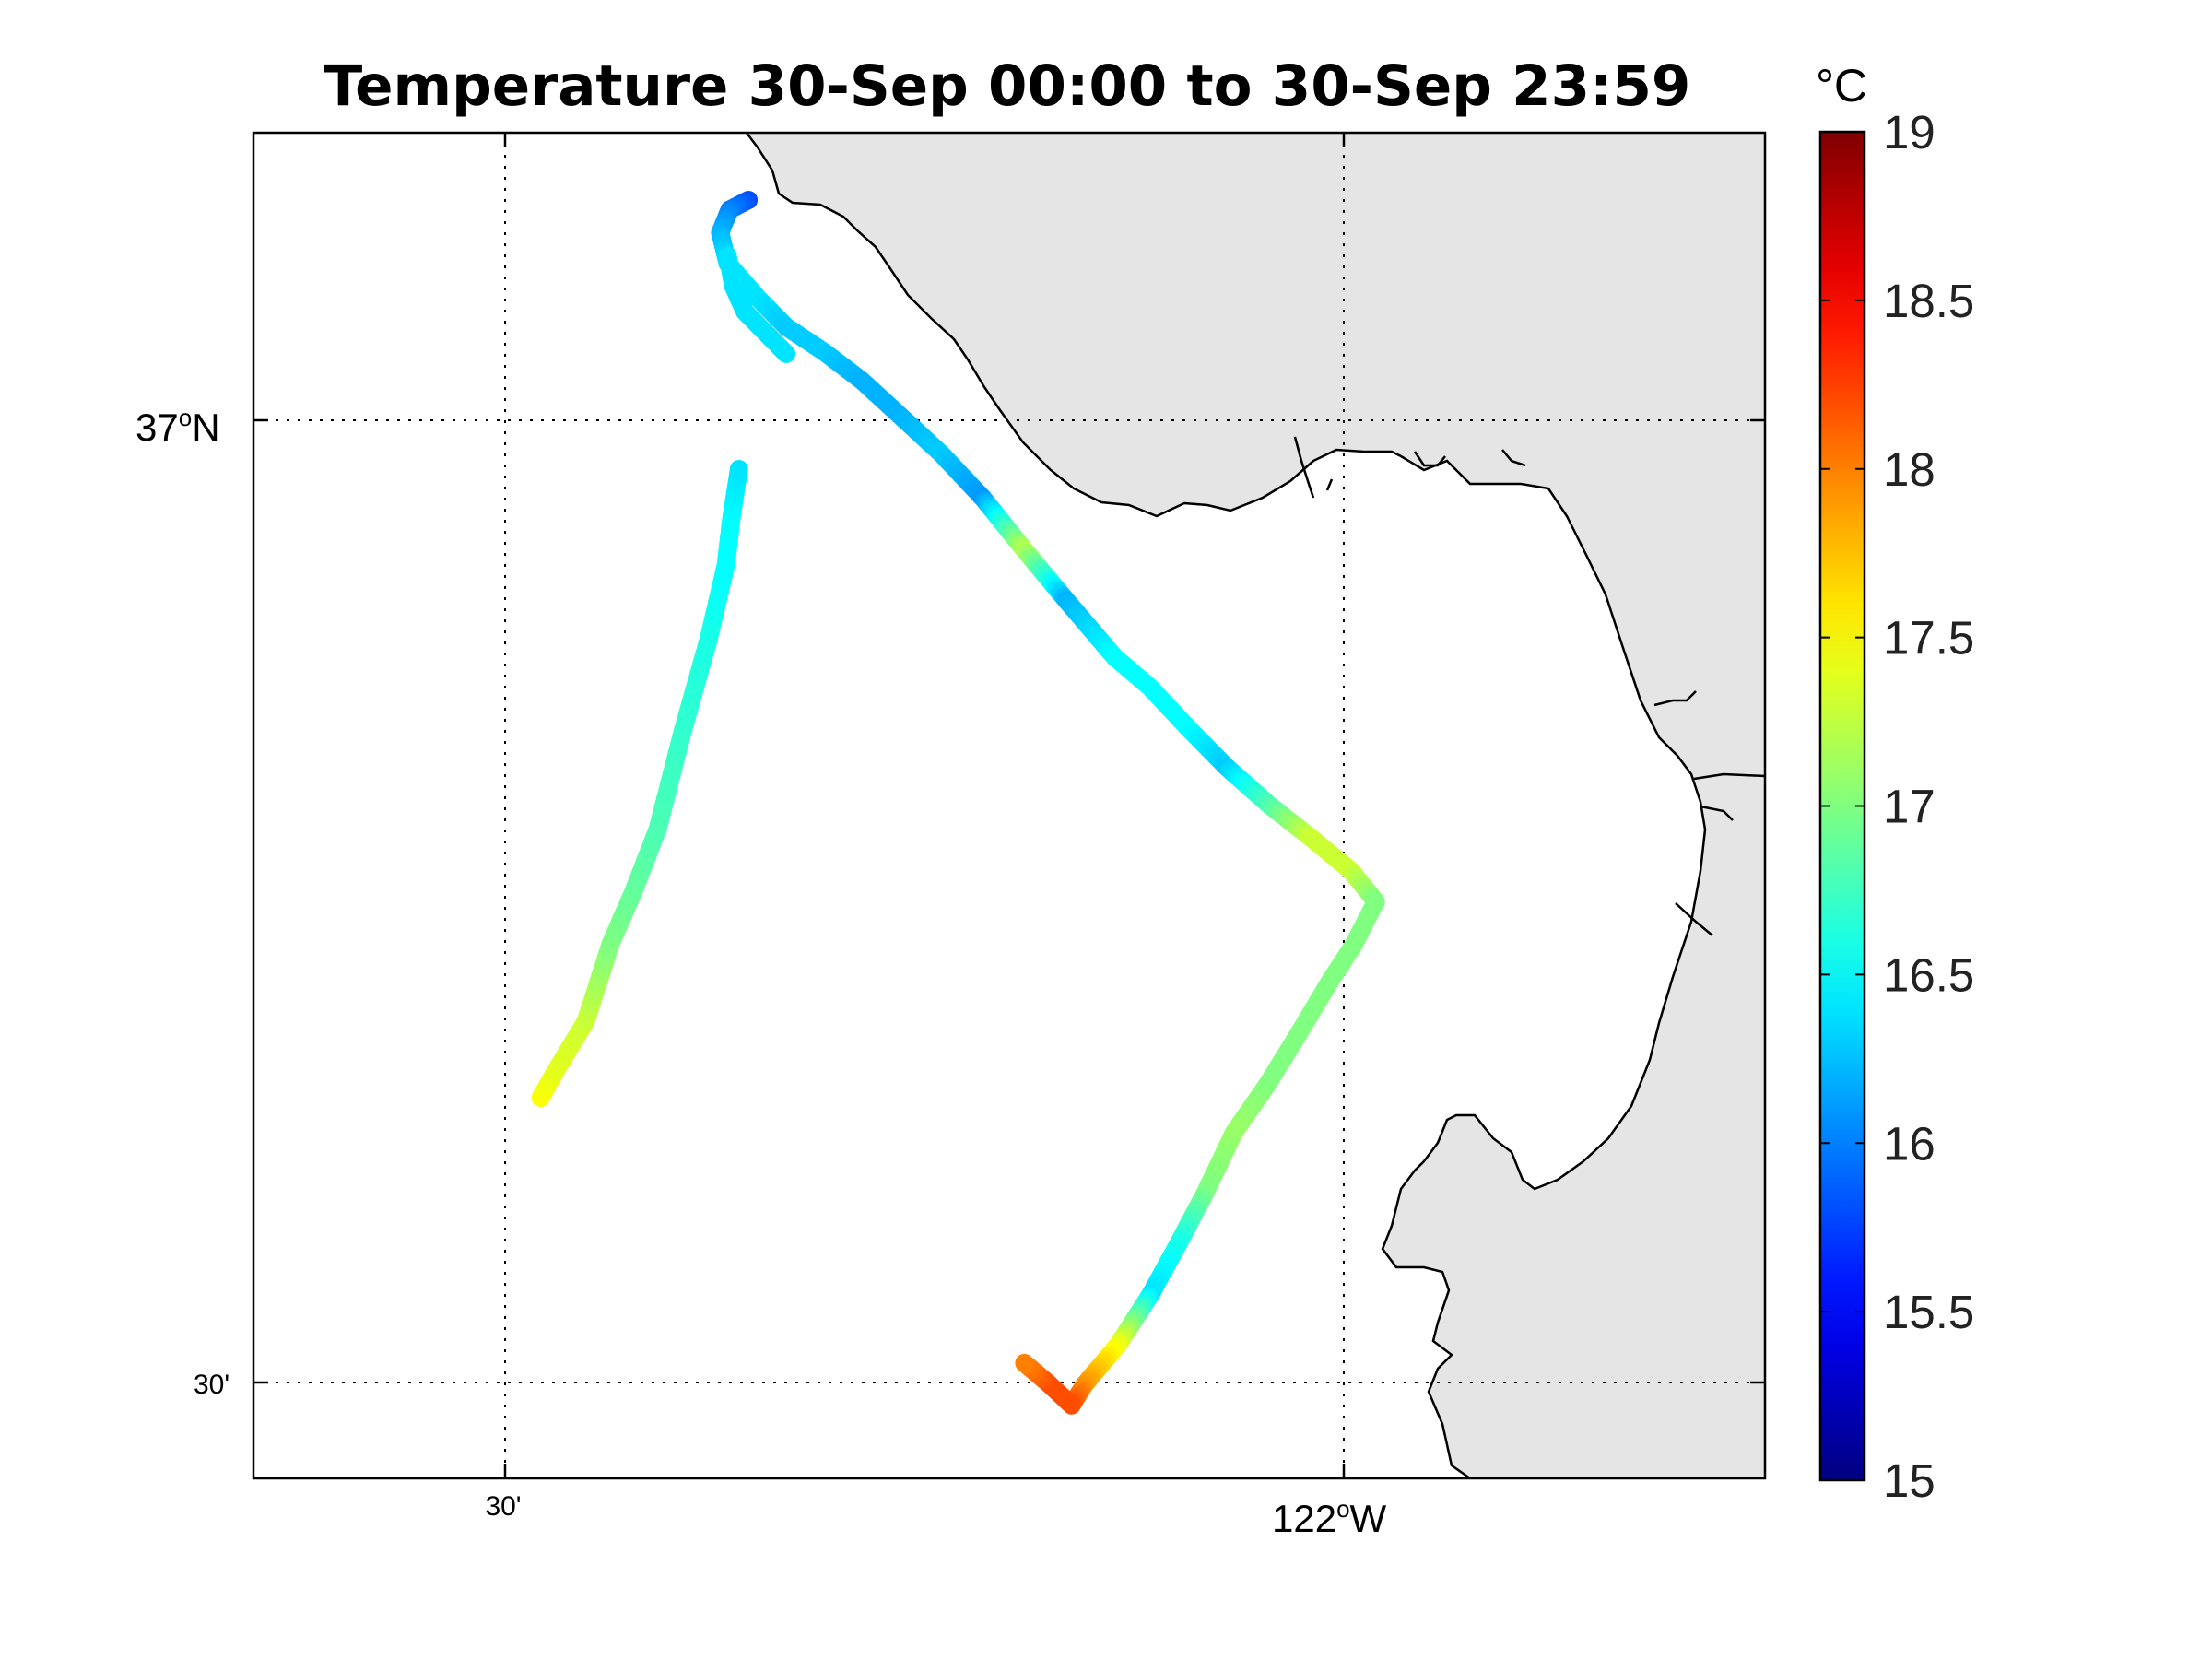 The height and width of the screenshot is (1659, 2212). What do you see at coordinates (1304, 1518) in the screenshot?
I see `lon-tick-degrees: 122` at bounding box center [1304, 1518].